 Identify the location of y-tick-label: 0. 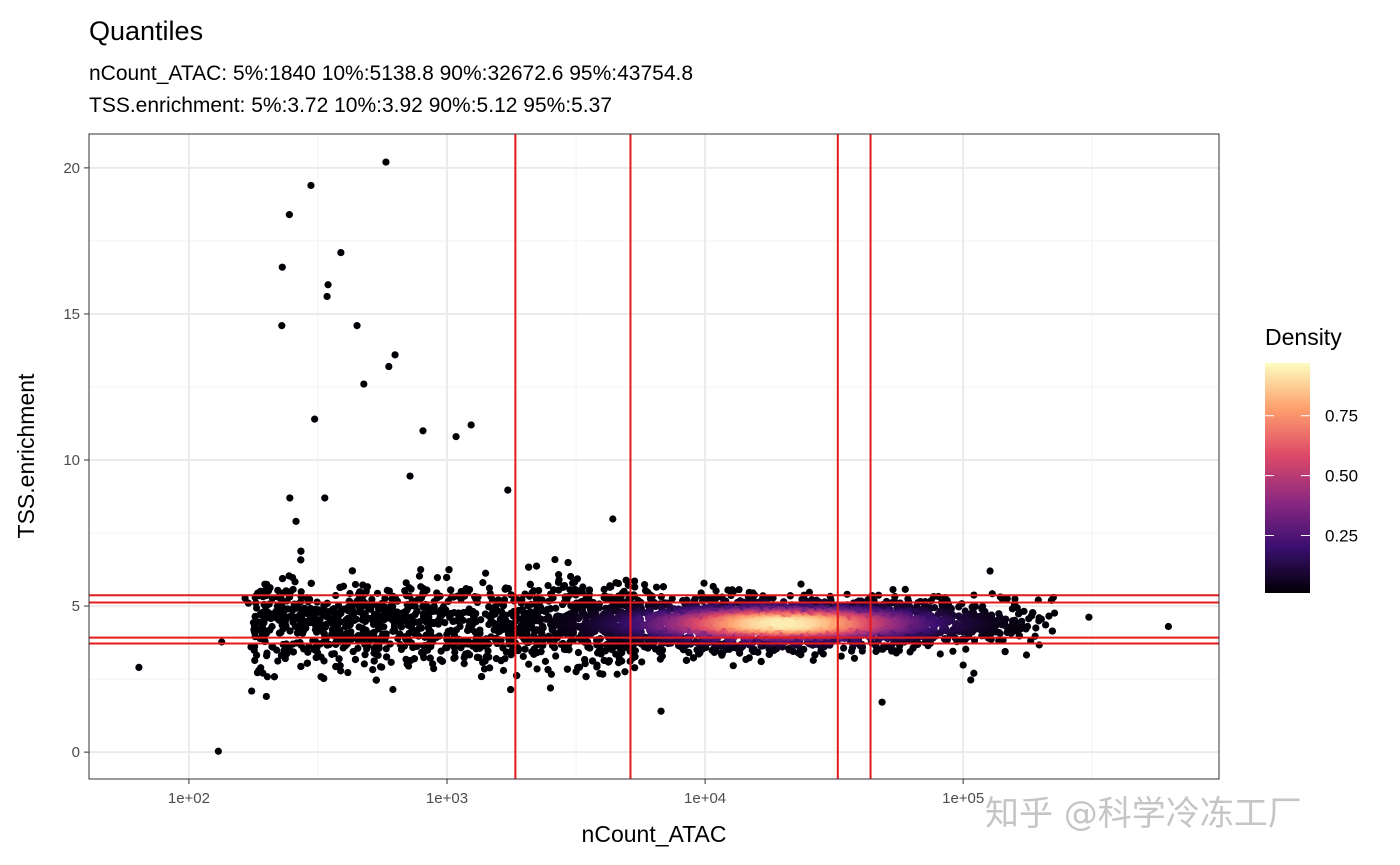
(76, 752).